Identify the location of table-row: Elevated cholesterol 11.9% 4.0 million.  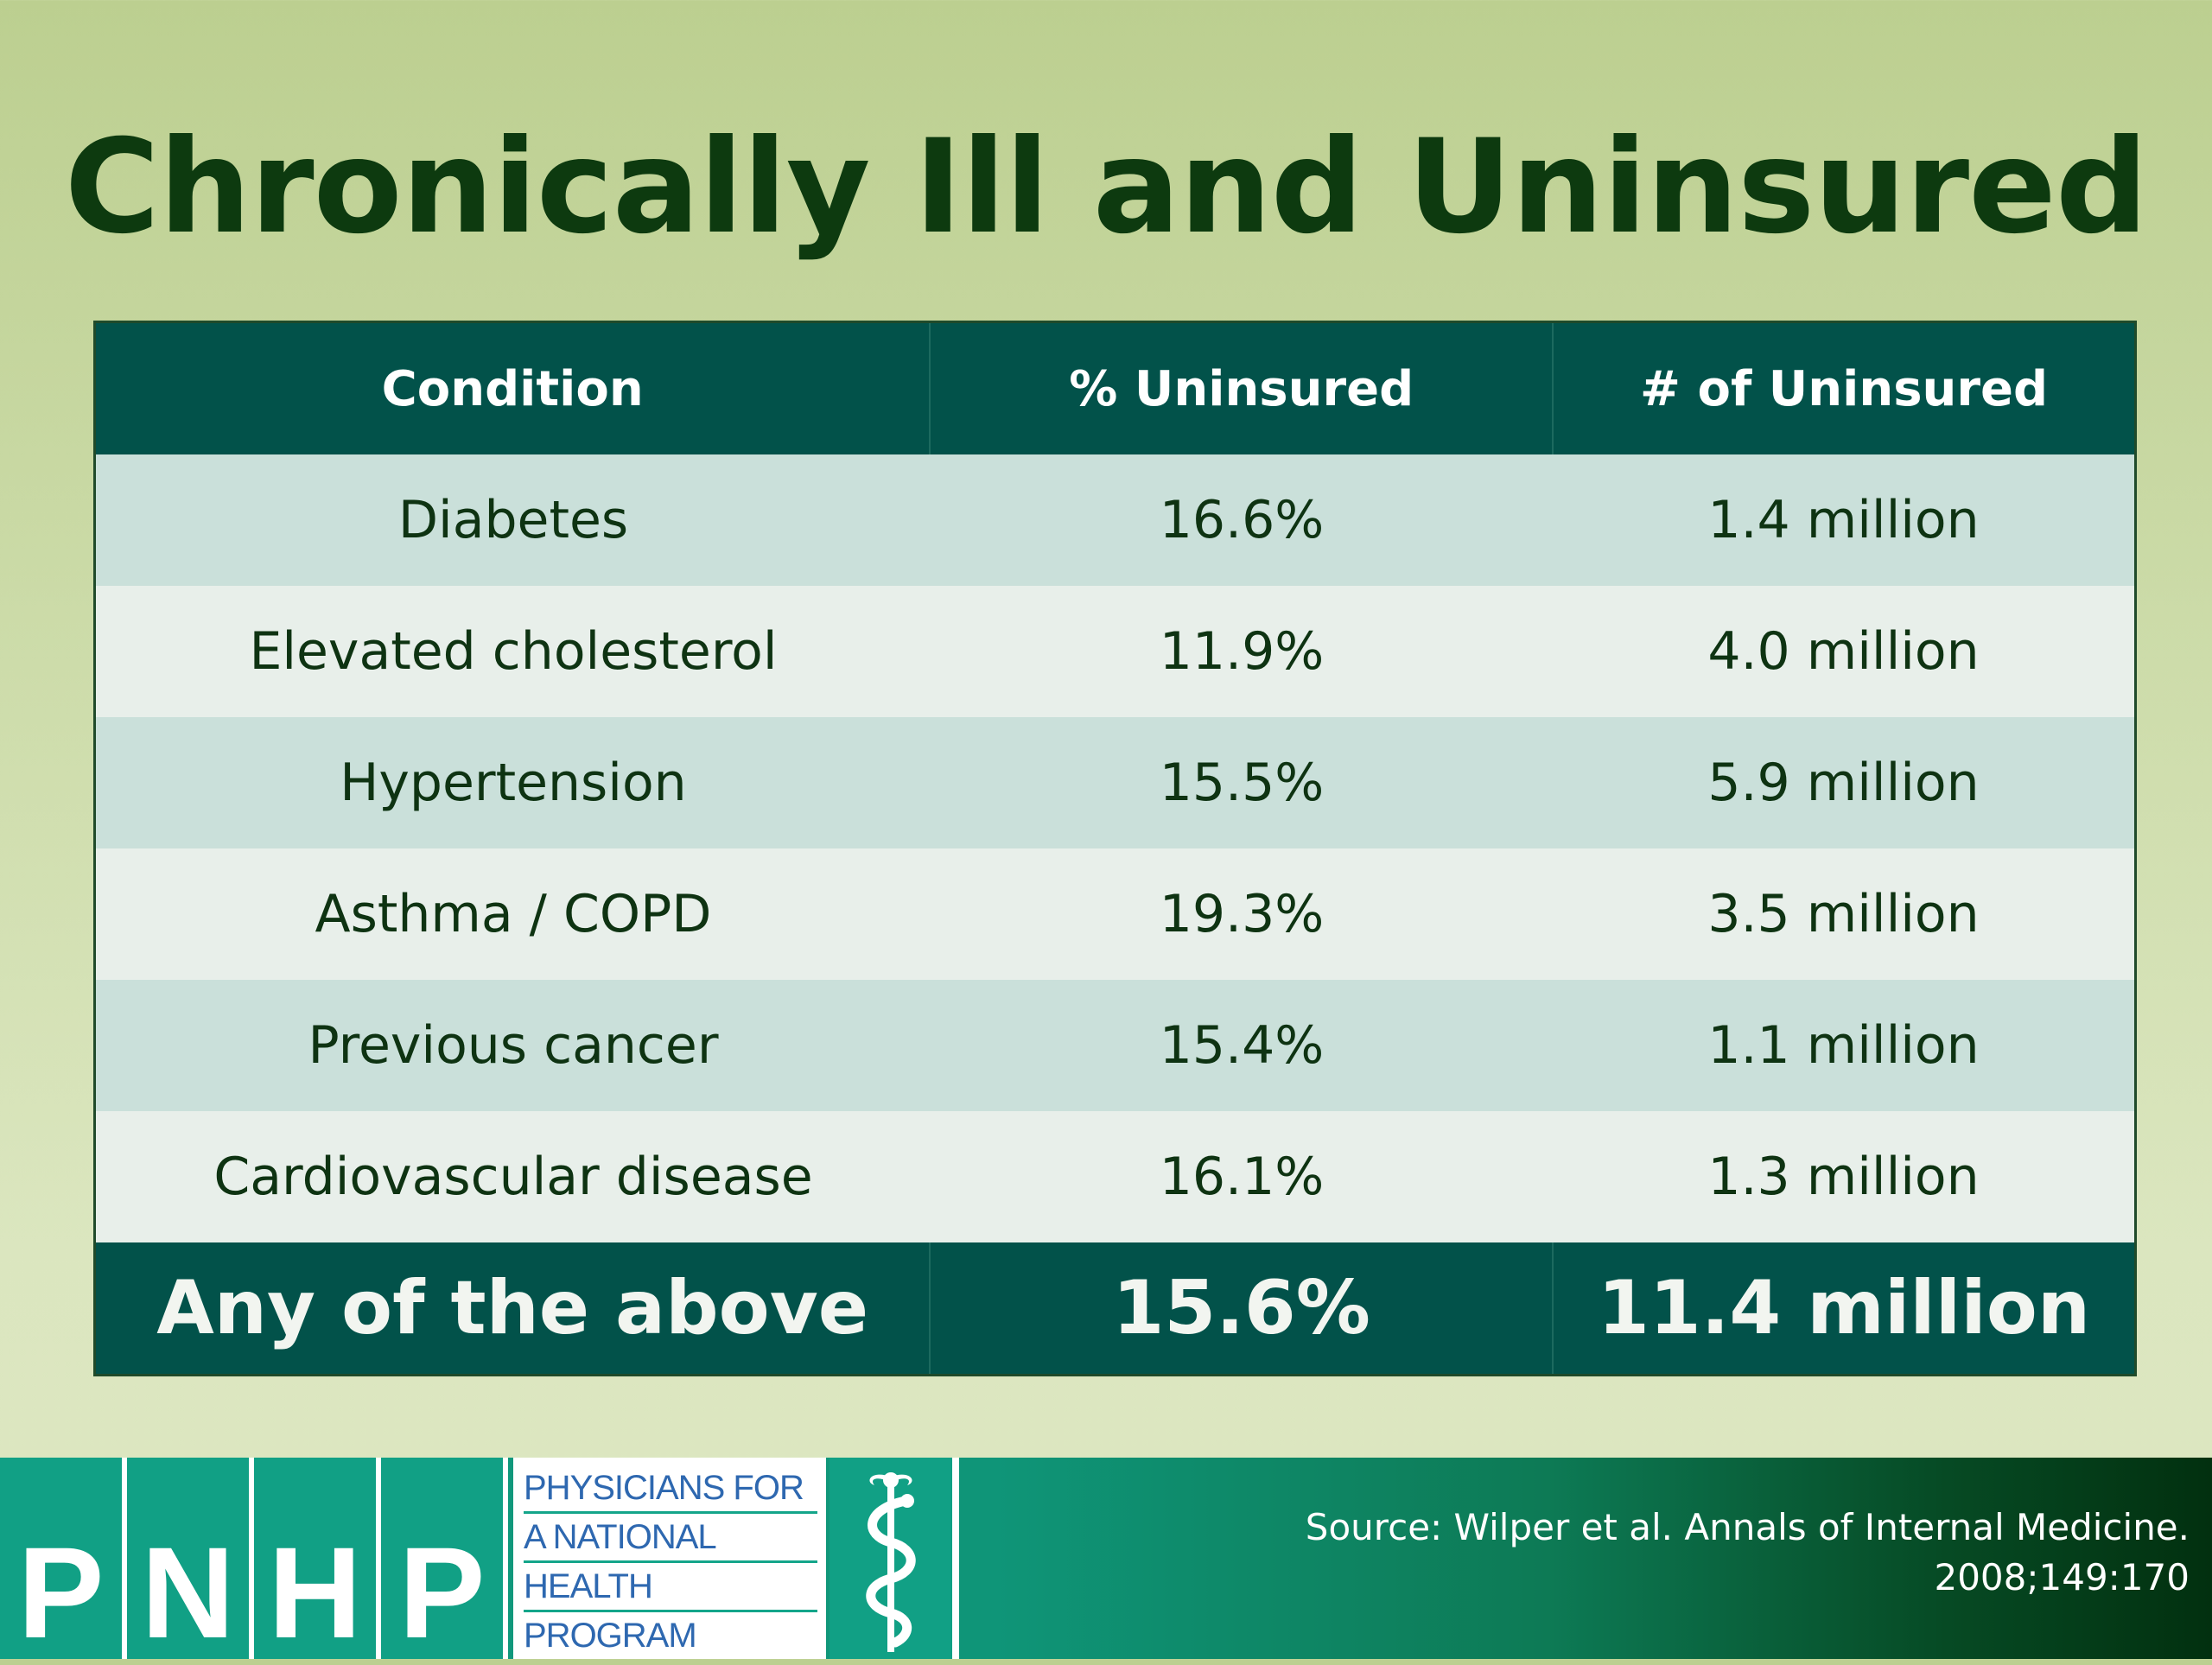
(1115, 651).